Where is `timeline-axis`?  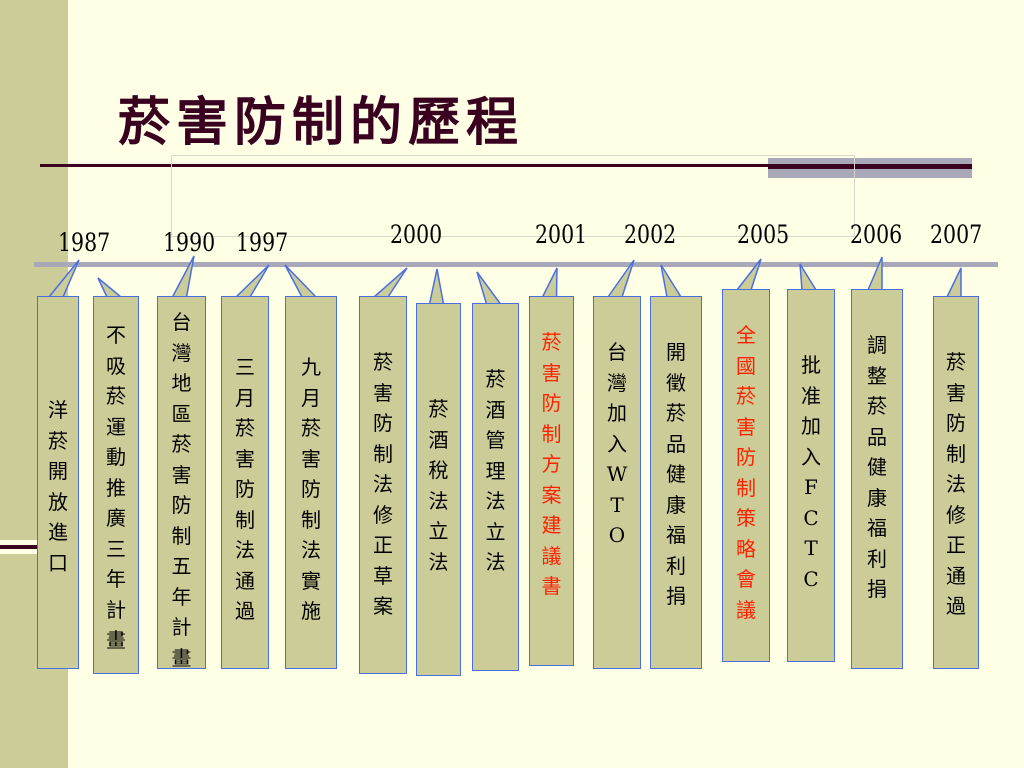 timeline-axis is located at coordinates (516, 264).